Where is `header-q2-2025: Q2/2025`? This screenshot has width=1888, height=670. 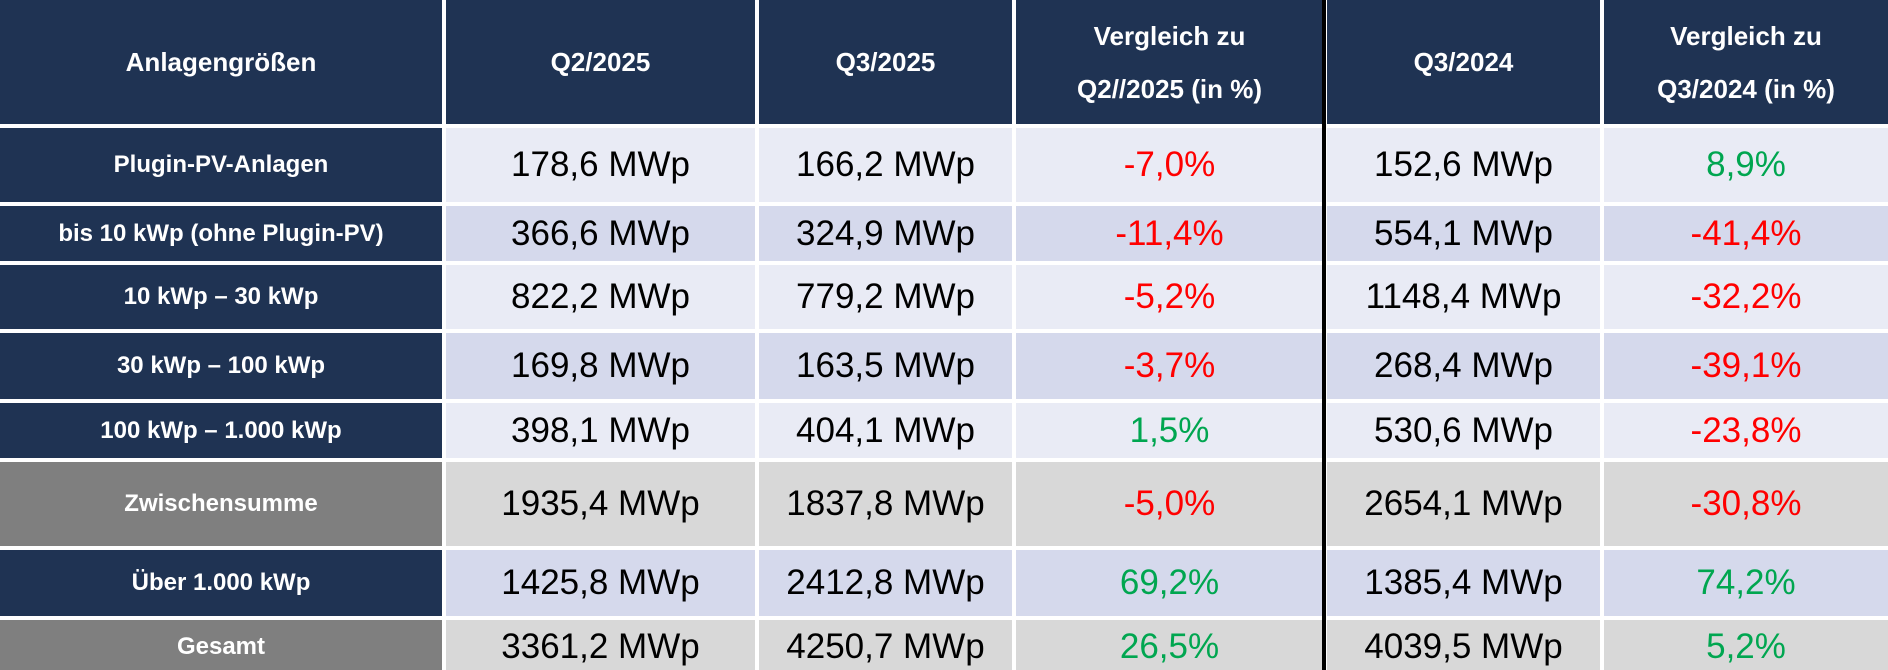
header-q2-2025: Q2/2025 is located at coordinates (600, 62).